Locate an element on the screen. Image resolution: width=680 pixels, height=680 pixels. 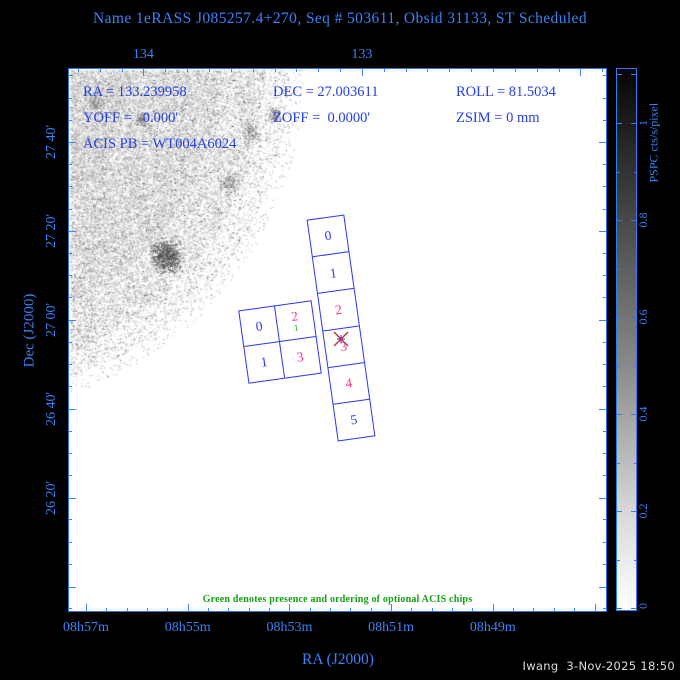
zoff-value: ZOFF = 0.0000' is located at coordinates (321, 118).